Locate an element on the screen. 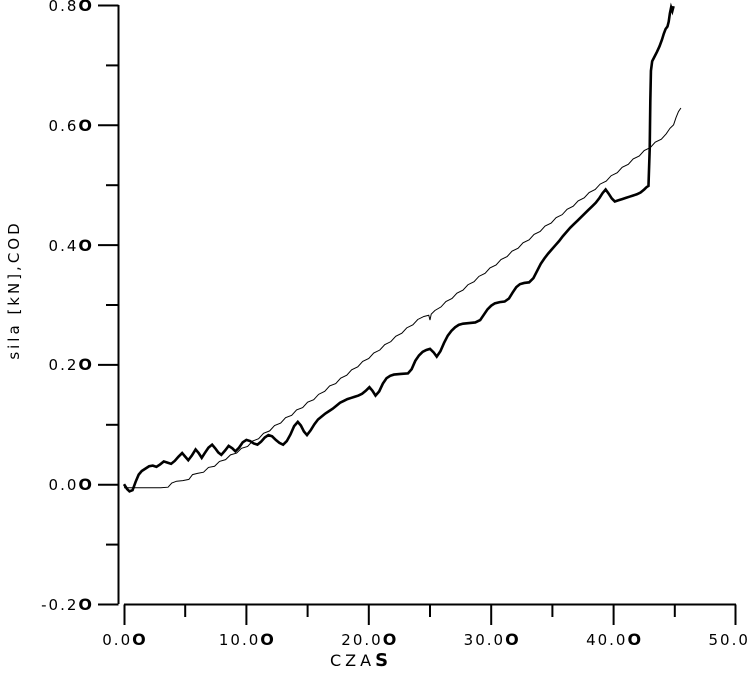  x-axis-title-text: CZAS is located at coordinates (361, 660).